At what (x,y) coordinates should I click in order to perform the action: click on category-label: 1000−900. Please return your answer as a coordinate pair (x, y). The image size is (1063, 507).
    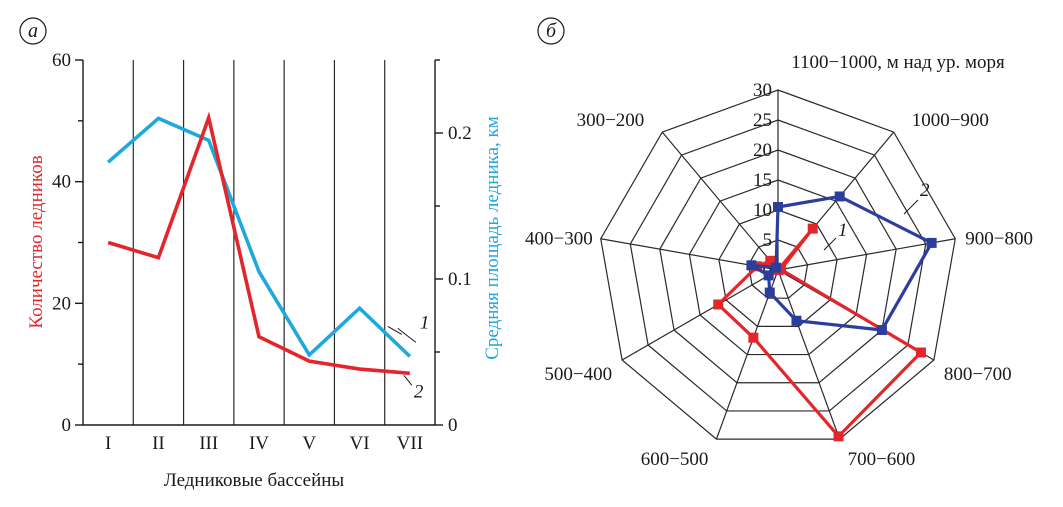
    Looking at the image, I should click on (950, 120).